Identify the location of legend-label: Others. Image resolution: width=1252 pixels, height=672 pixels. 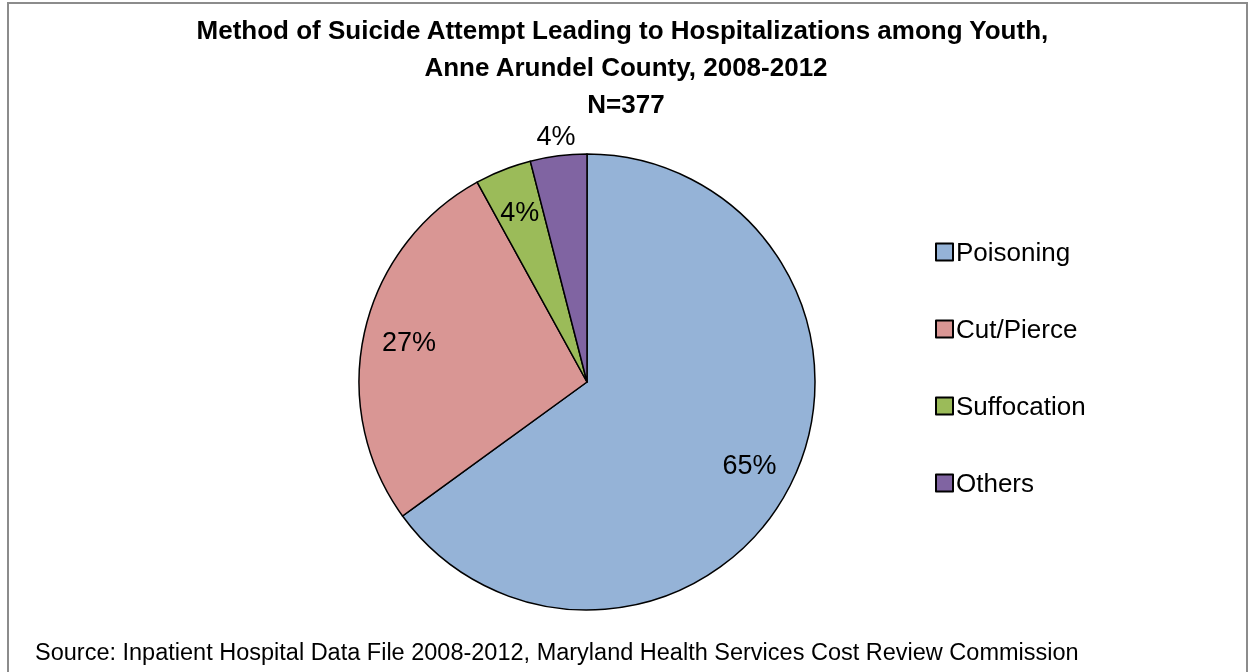
(995, 483).